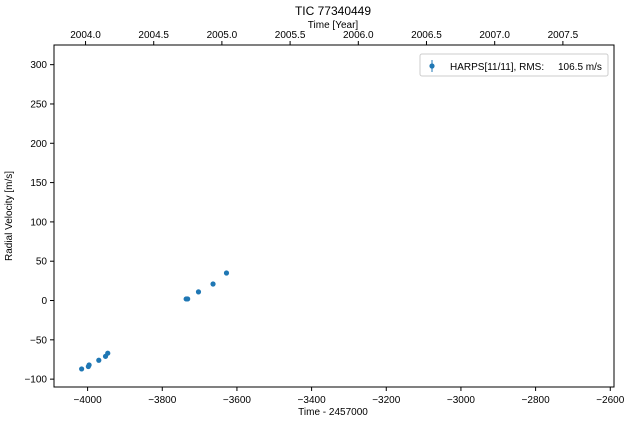 This screenshot has width=629, height=425. Describe the element at coordinates (333, 11) in the screenshot. I see `chart-title: TIC 77340449` at that location.